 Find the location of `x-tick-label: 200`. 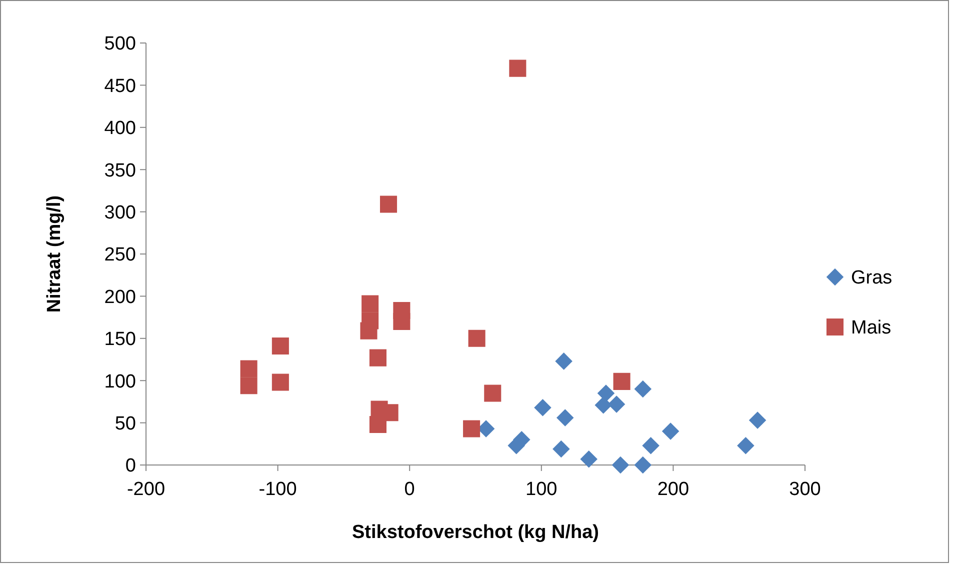

x-tick-label: 200 is located at coordinates (673, 489).